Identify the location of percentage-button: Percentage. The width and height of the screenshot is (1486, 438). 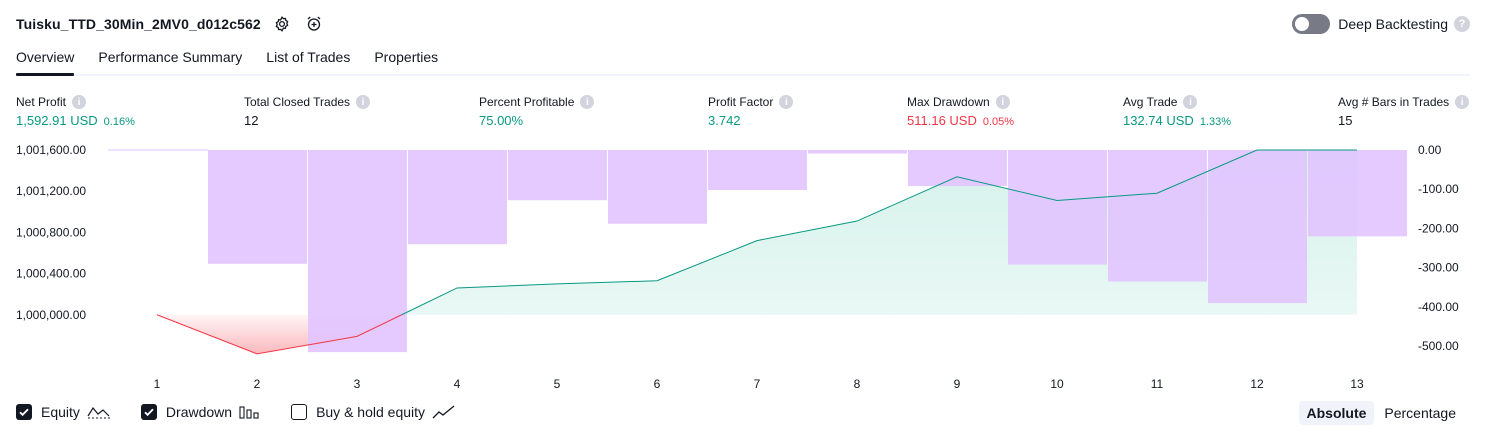
(1420, 413).